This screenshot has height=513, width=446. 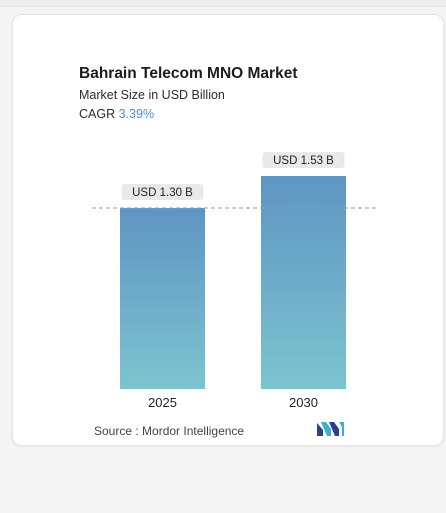 What do you see at coordinates (116, 431) in the screenshot?
I see `source-label: Source :` at bounding box center [116, 431].